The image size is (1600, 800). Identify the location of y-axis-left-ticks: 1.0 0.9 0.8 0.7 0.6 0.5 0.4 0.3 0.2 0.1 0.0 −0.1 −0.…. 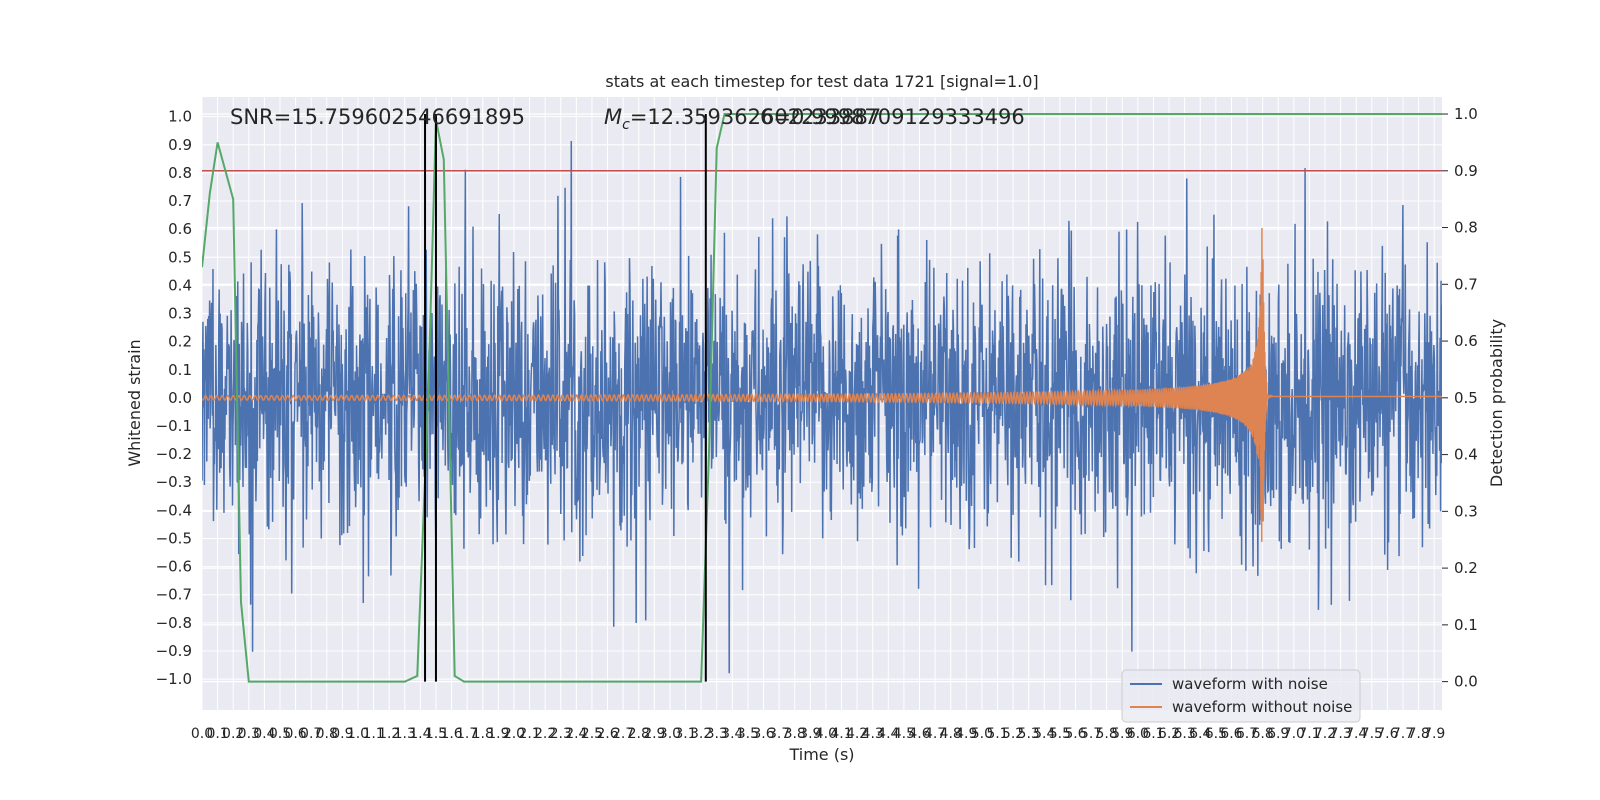
(174, 398).